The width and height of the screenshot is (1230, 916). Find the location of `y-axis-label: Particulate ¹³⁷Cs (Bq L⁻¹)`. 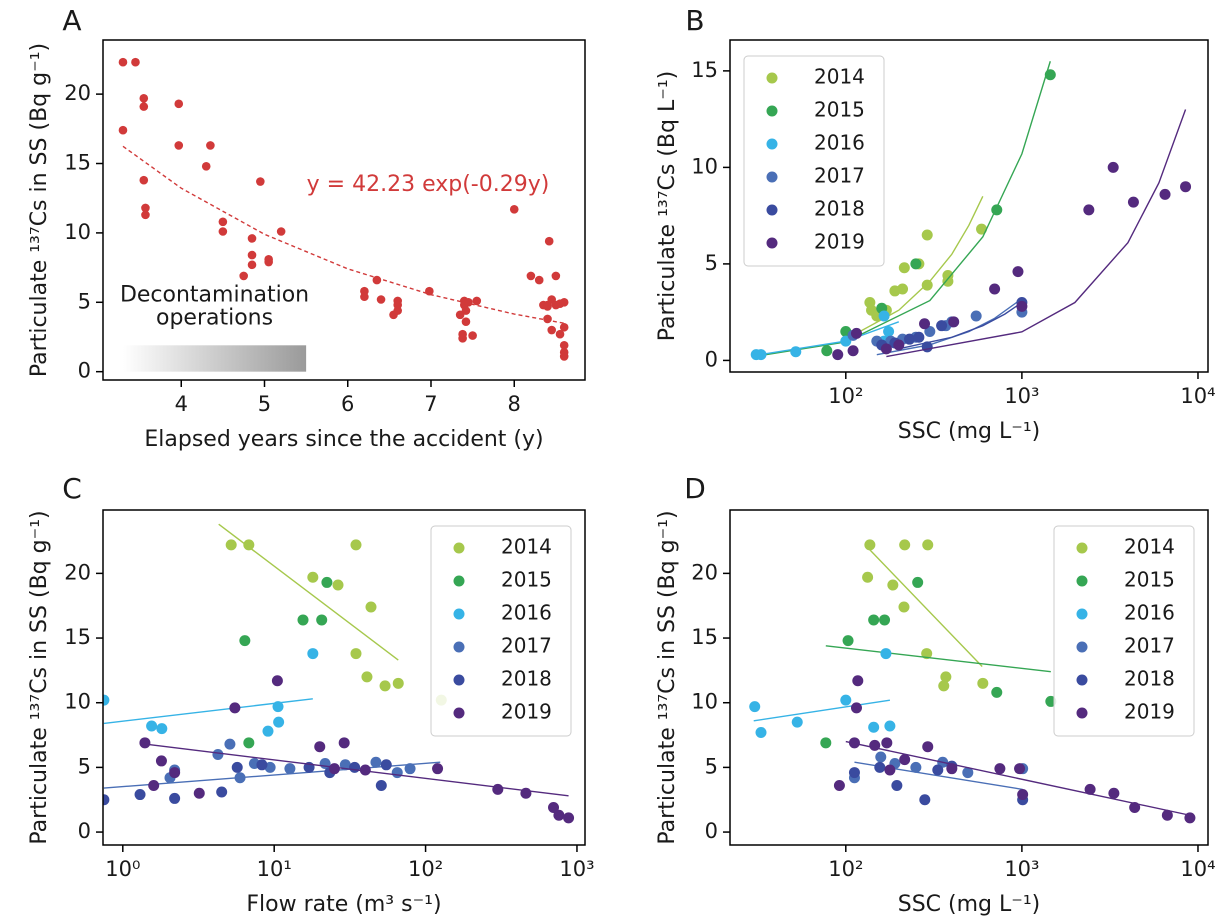

y-axis-label: Particulate ¹³⁷Cs (Bq L⁻¹) is located at coordinates (667, 206).